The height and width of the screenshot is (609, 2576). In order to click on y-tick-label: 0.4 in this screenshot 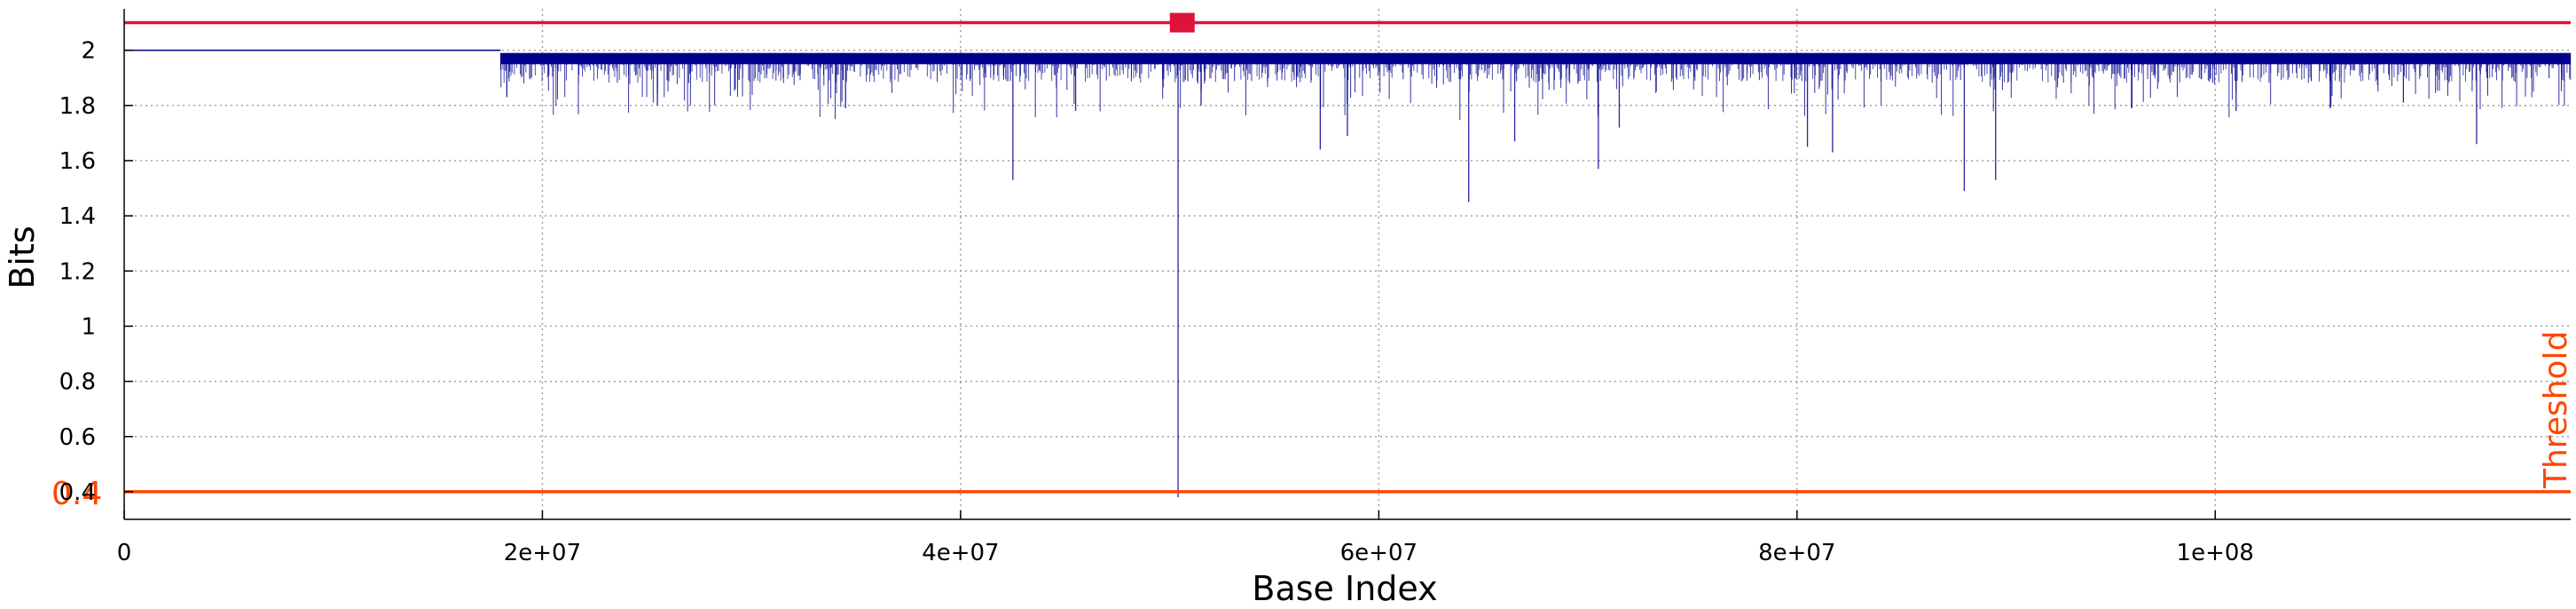, I will do `click(77, 492)`.